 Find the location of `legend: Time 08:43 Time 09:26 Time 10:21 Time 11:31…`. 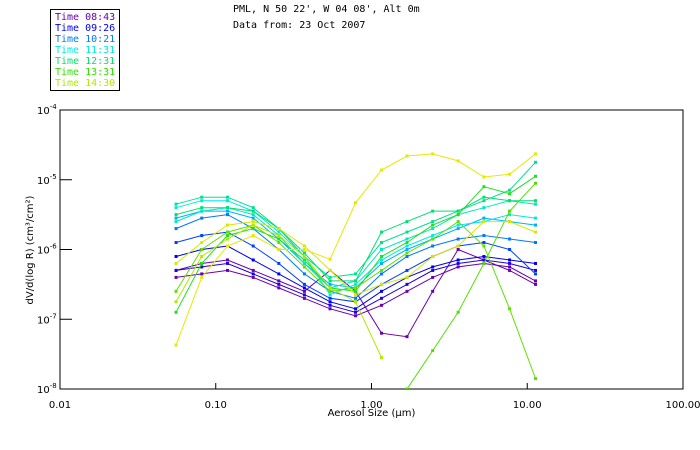

legend: Time 08:43 Time 09:26 Time 10:21 Time 11:31… is located at coordinates (85, 50).